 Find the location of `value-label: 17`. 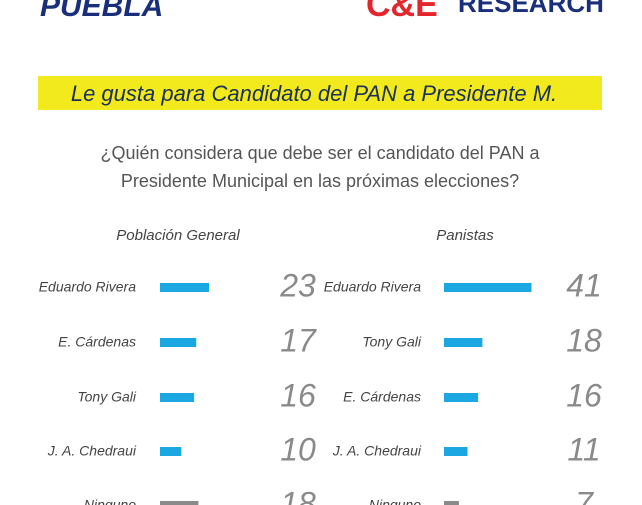

value-label: 17 is located at coordinates (298, 340).